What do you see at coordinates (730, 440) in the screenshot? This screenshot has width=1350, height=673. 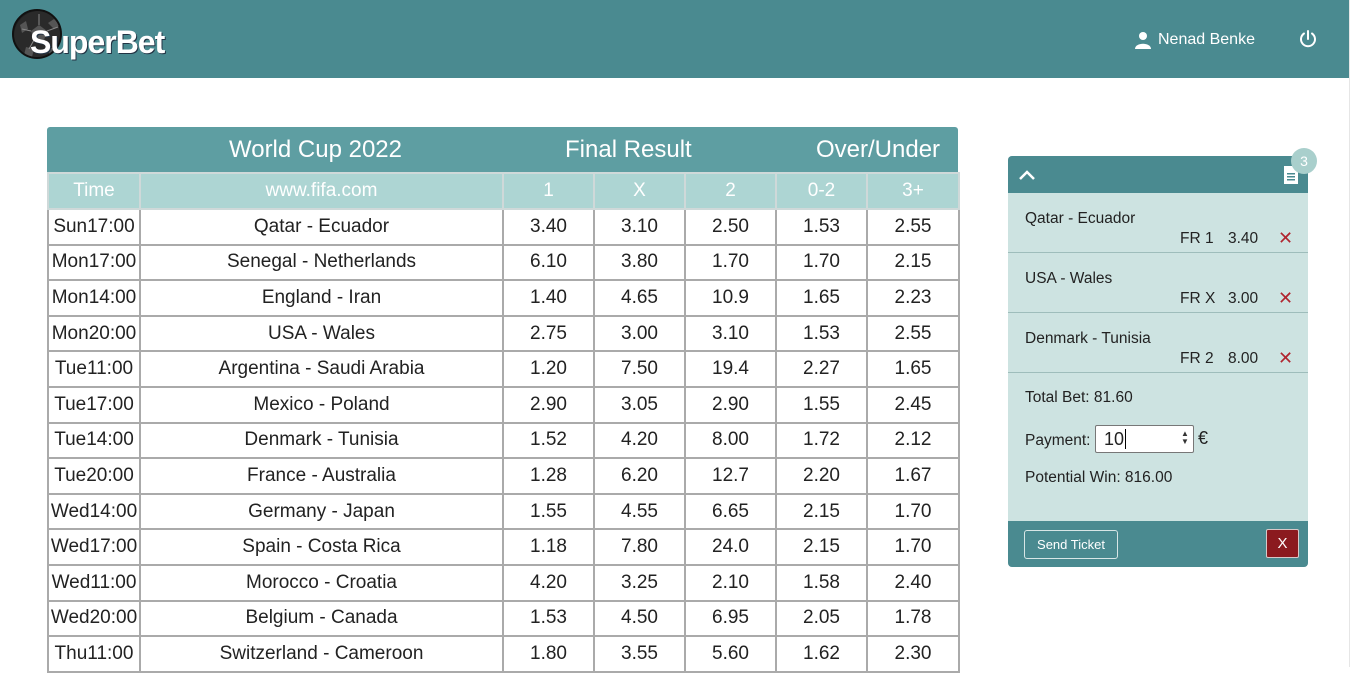 I see `odd-away: 8.00` at bounding box center [730, 440].